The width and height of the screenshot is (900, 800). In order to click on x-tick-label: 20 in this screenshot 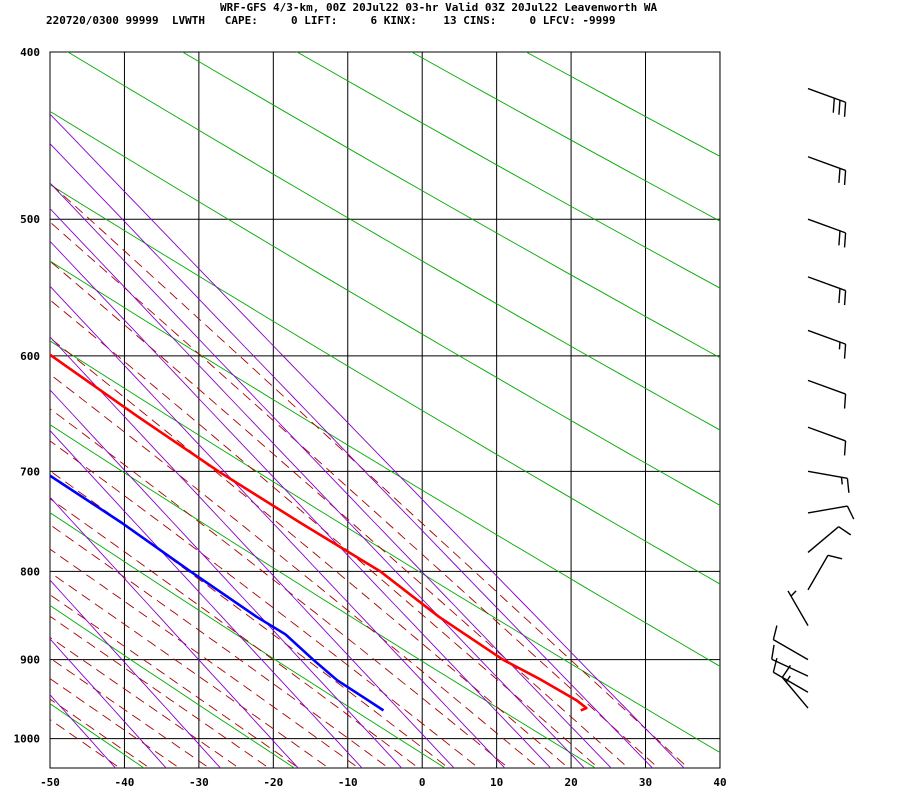, I will do `click(570, 782)`.